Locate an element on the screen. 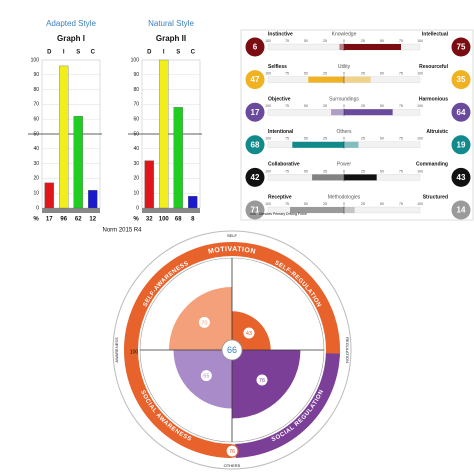 This screenshot has width=474, height=474. y-tick-label: 40 is located at coordinates (36, 149).